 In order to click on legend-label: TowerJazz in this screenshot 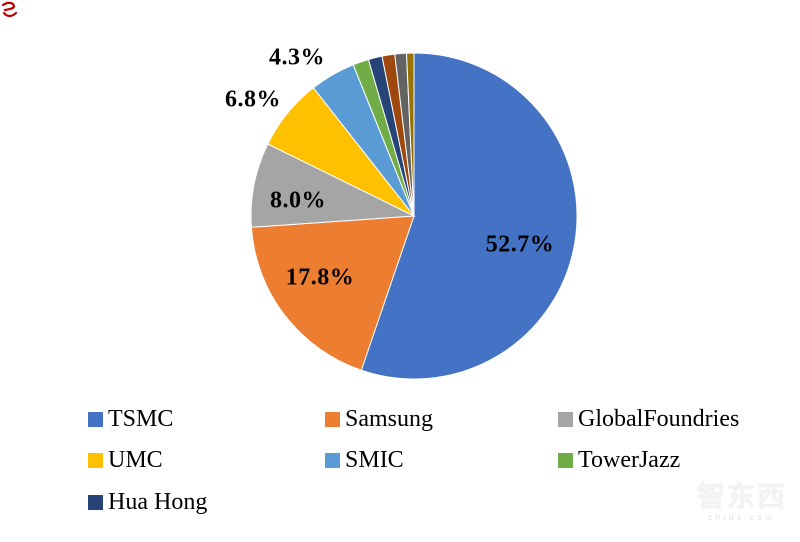, I will do `click(629, 459)`.